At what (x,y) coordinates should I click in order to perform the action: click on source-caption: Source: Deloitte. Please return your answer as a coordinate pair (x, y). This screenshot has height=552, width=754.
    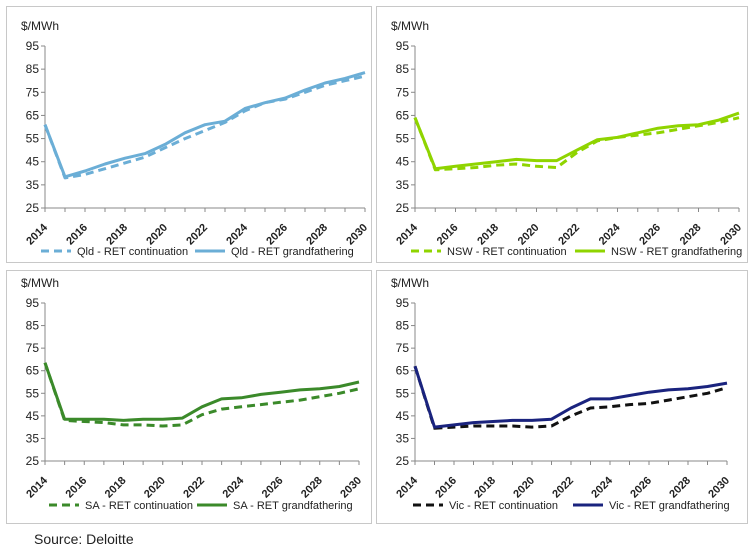
    Looking at the image, I should click on (84, 539).